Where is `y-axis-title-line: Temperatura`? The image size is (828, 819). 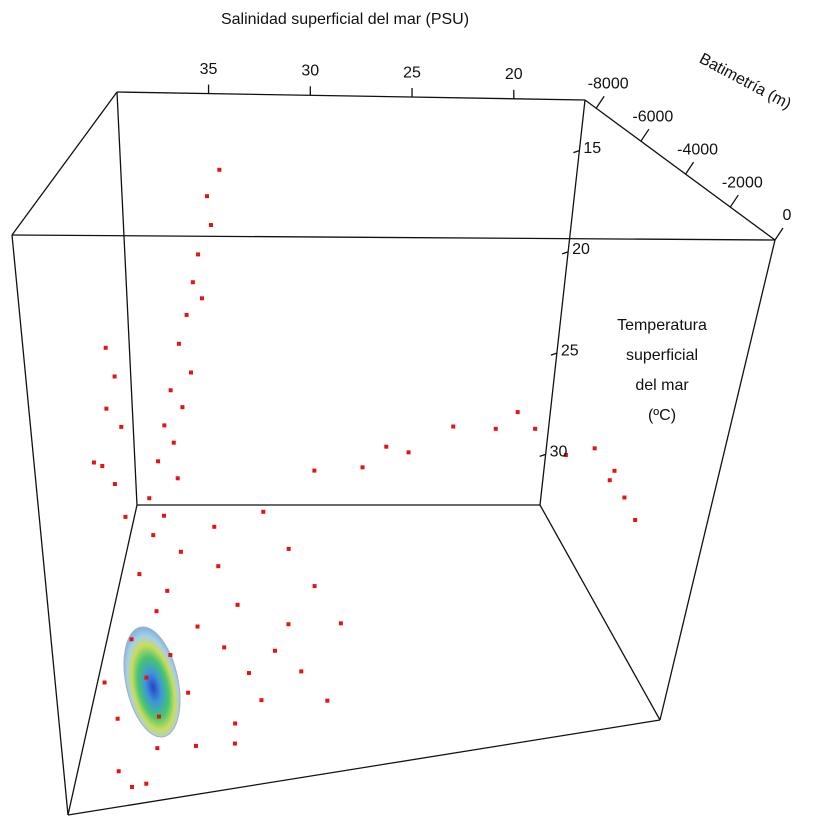
y-axis-title-line: Temperatura is located at coordinates (662, 325).